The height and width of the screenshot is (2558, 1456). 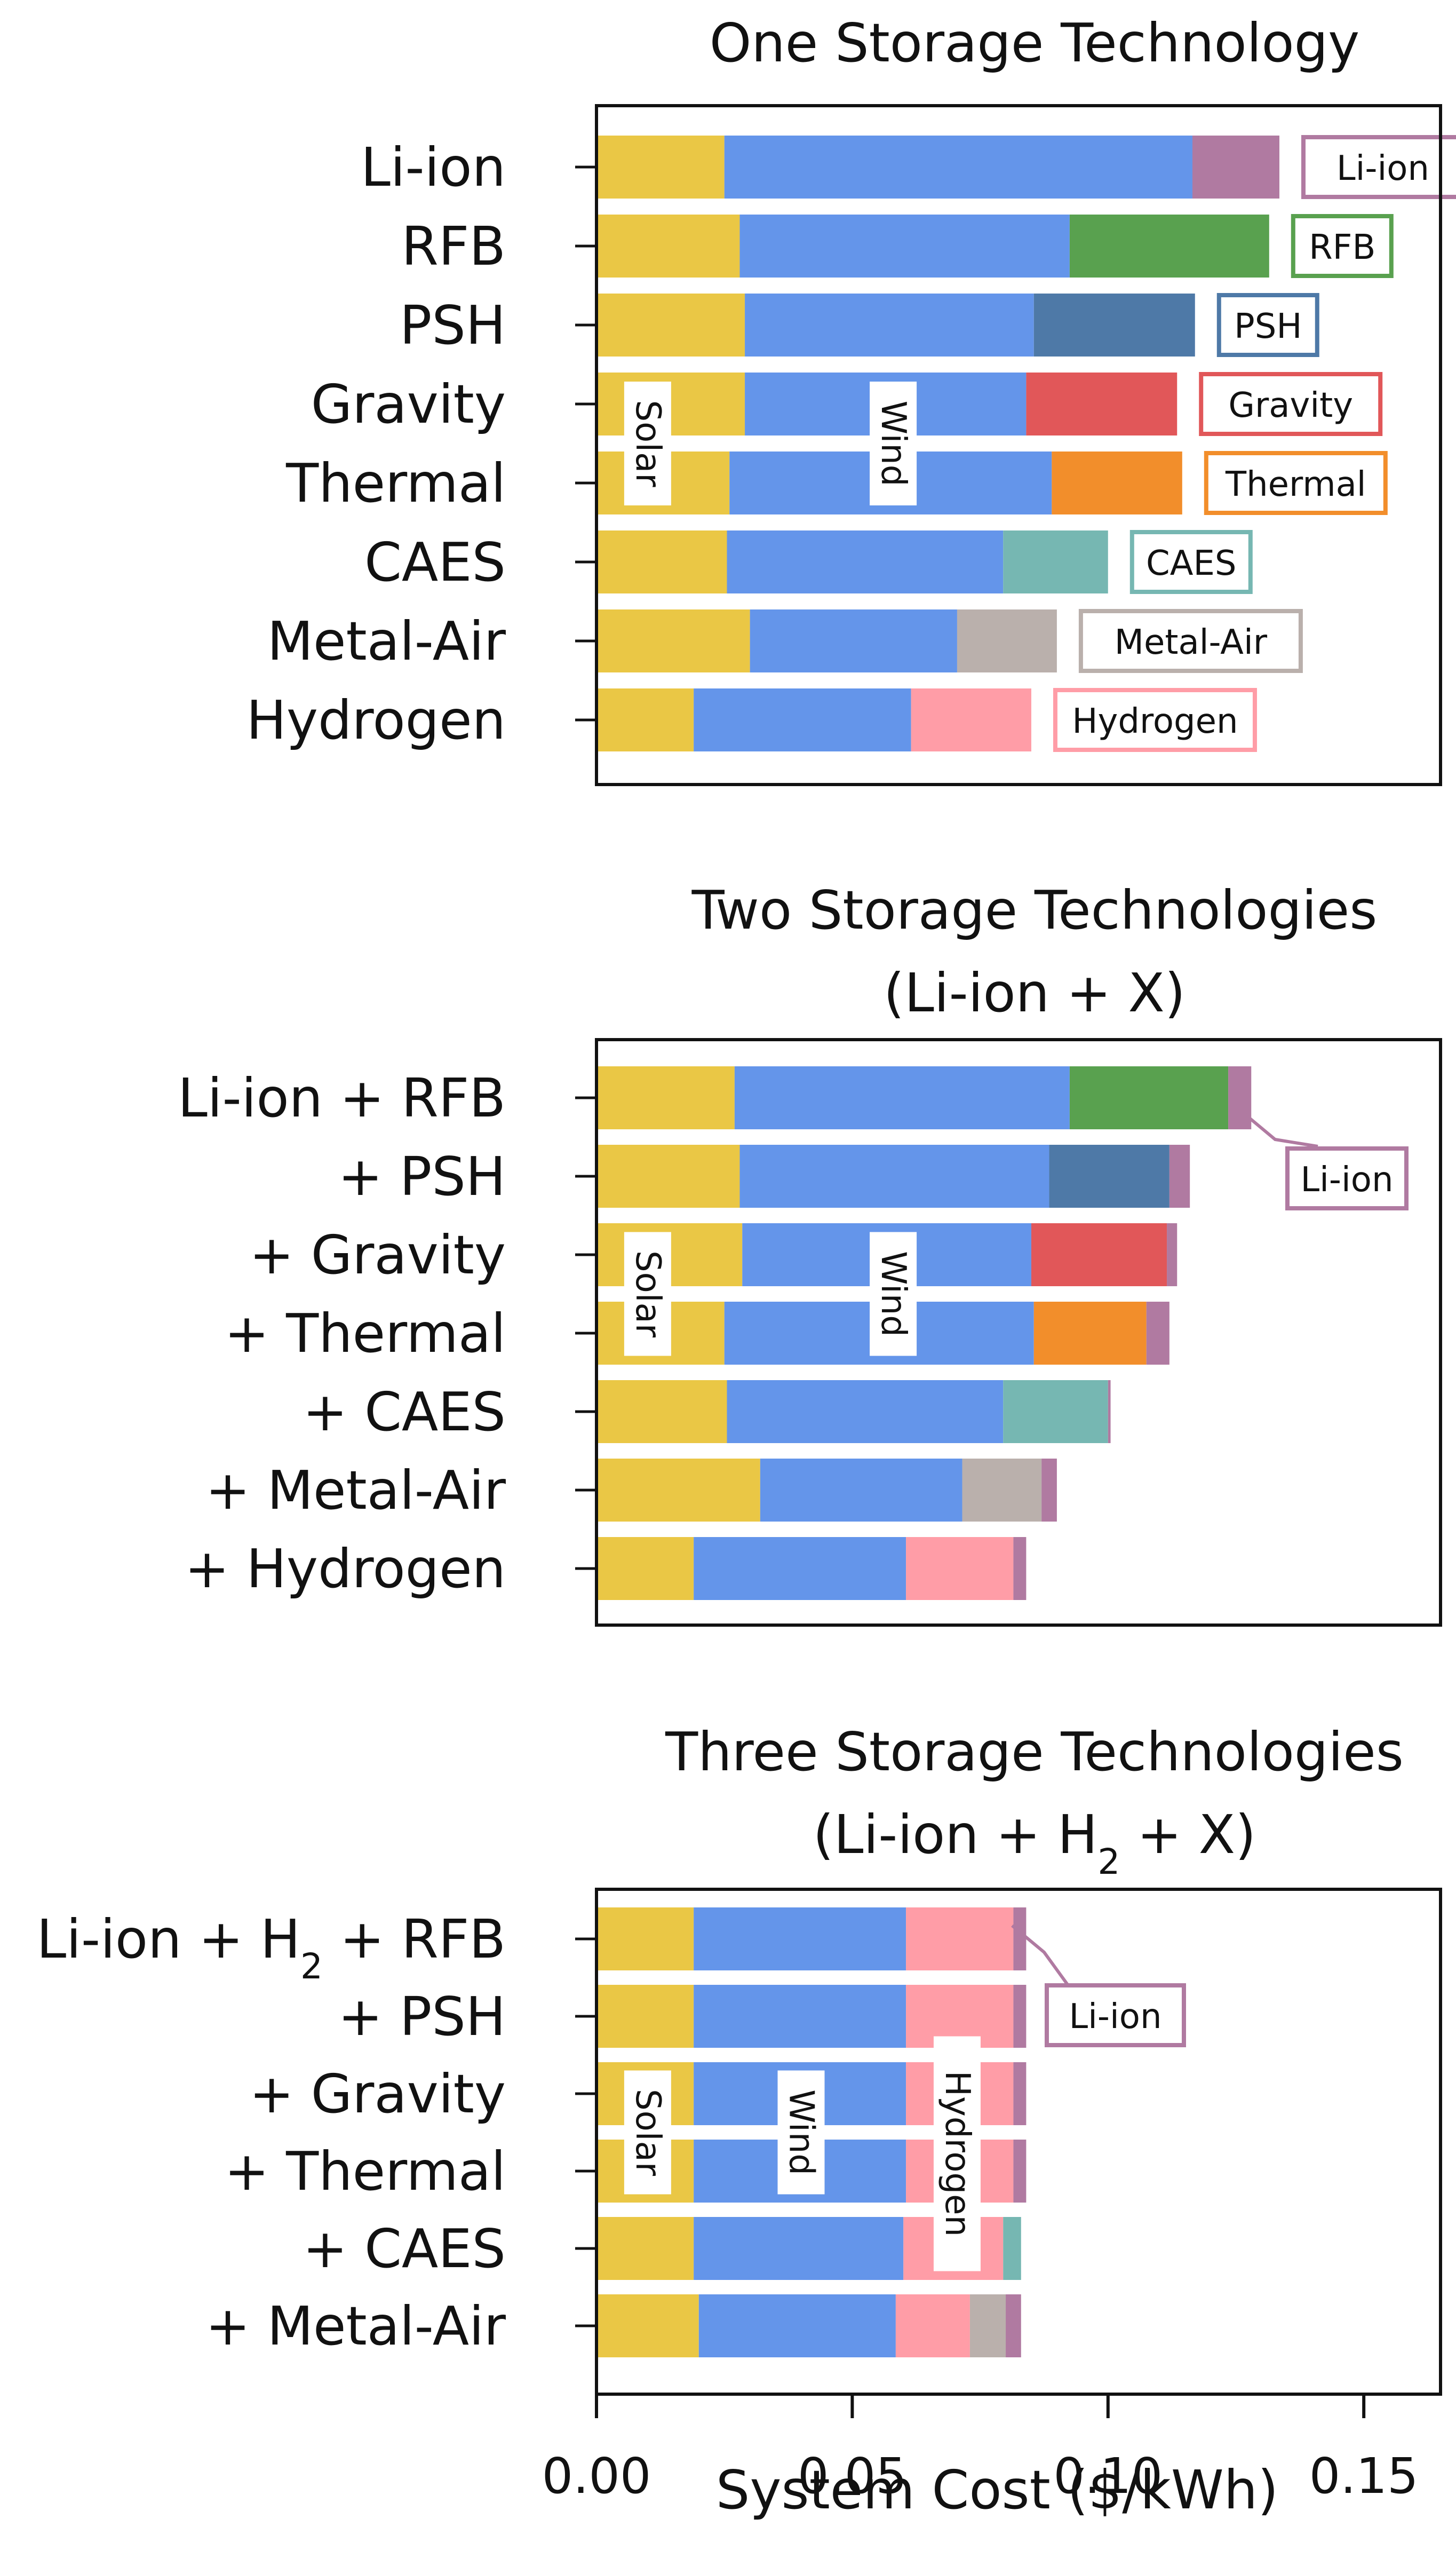 I want to click on panel-2-label-caes: + CAES, so click(x=404, y=1412).